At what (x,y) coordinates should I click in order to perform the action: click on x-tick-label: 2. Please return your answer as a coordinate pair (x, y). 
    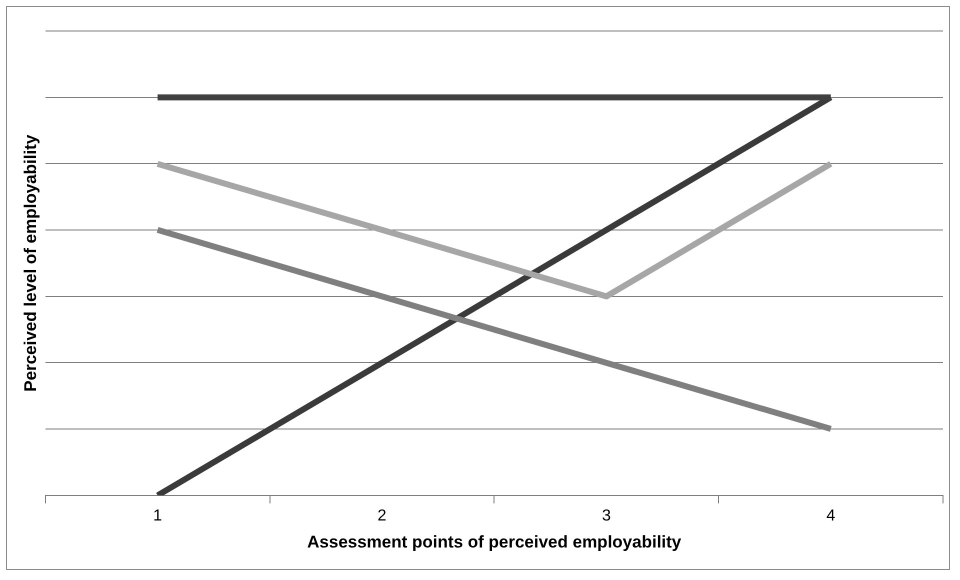
    Looking at the image, I should click on (382, 515).